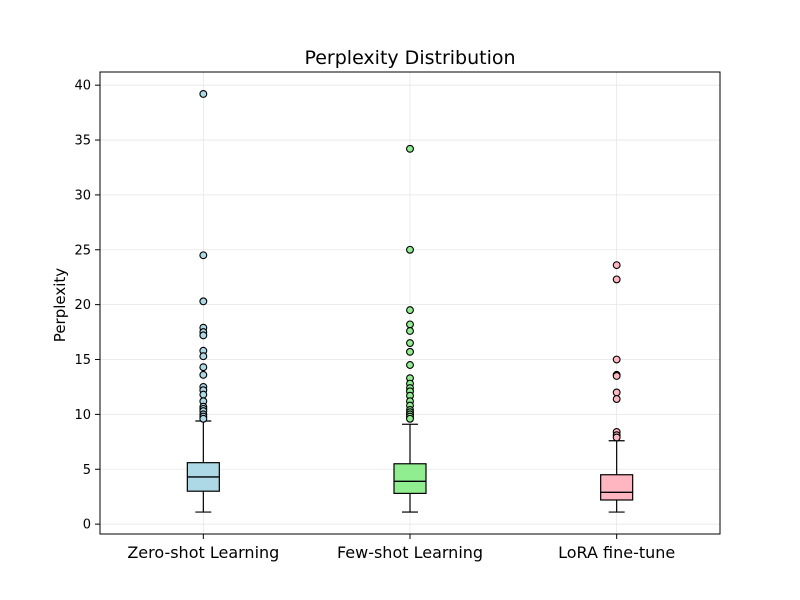 The image size is (800, 600). Describe the element at coordinates (87, 470) in the screenshot. I see `y-tick-label: 5` at that location.